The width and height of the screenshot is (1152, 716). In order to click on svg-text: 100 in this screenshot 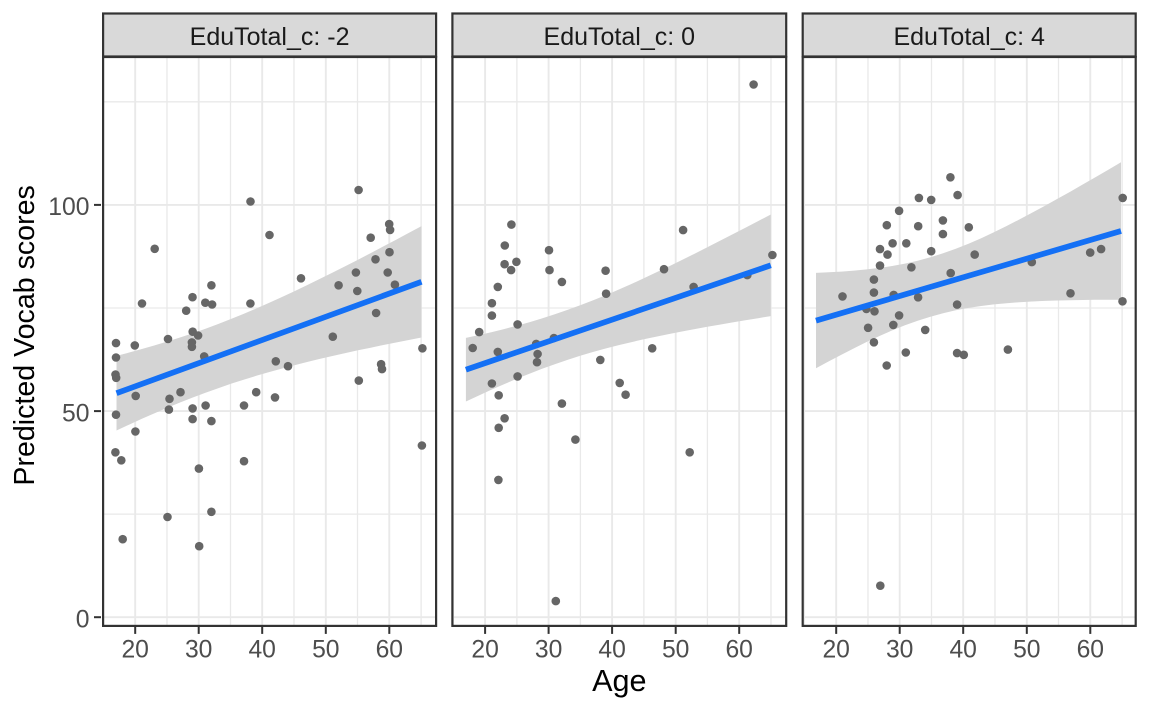, I will do `click(68, 207)`.